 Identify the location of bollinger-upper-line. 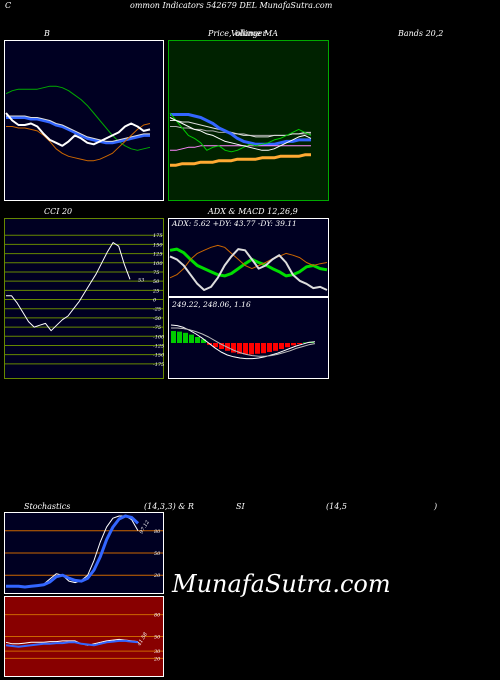
(78, 118).